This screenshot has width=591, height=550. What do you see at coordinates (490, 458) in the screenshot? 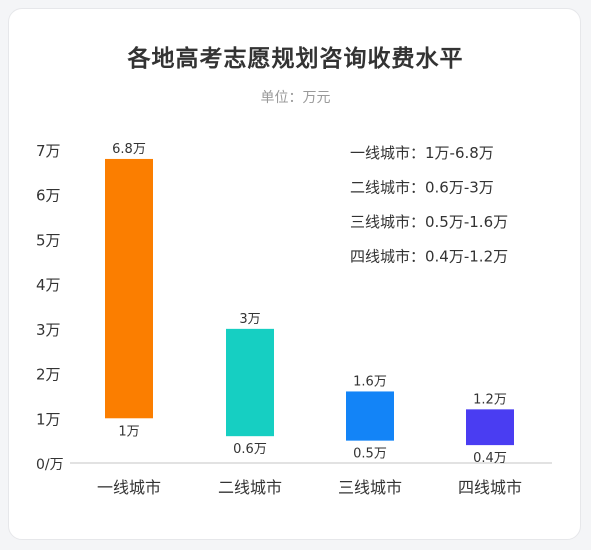
I see `bar-low-label: 0.4万` at bounding box center [490, 458].